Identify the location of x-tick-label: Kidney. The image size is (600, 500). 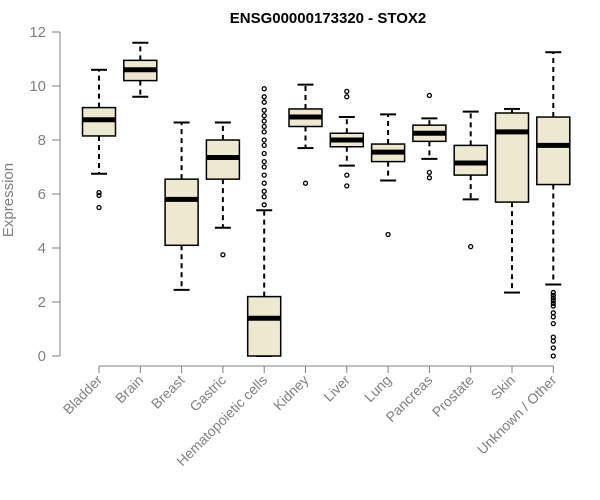
(291, 393).